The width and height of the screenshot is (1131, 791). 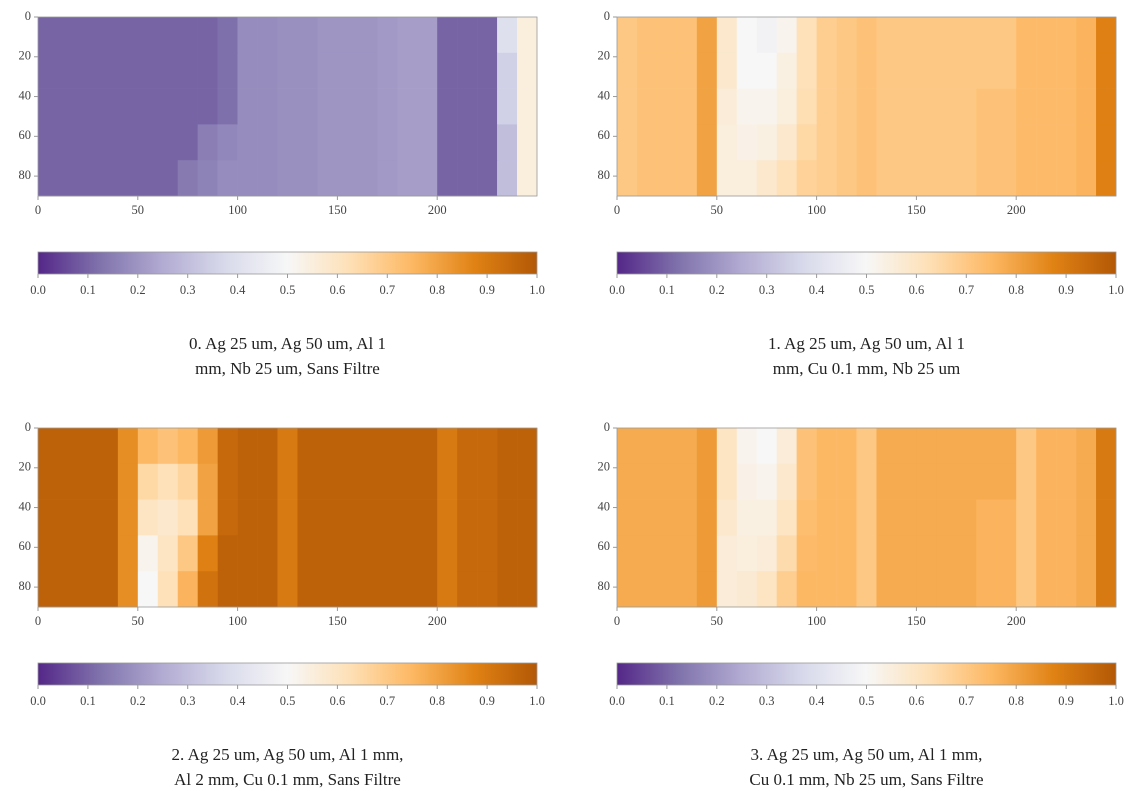 I want to click on y-tick-label: 40, so click(x=604, y=506).